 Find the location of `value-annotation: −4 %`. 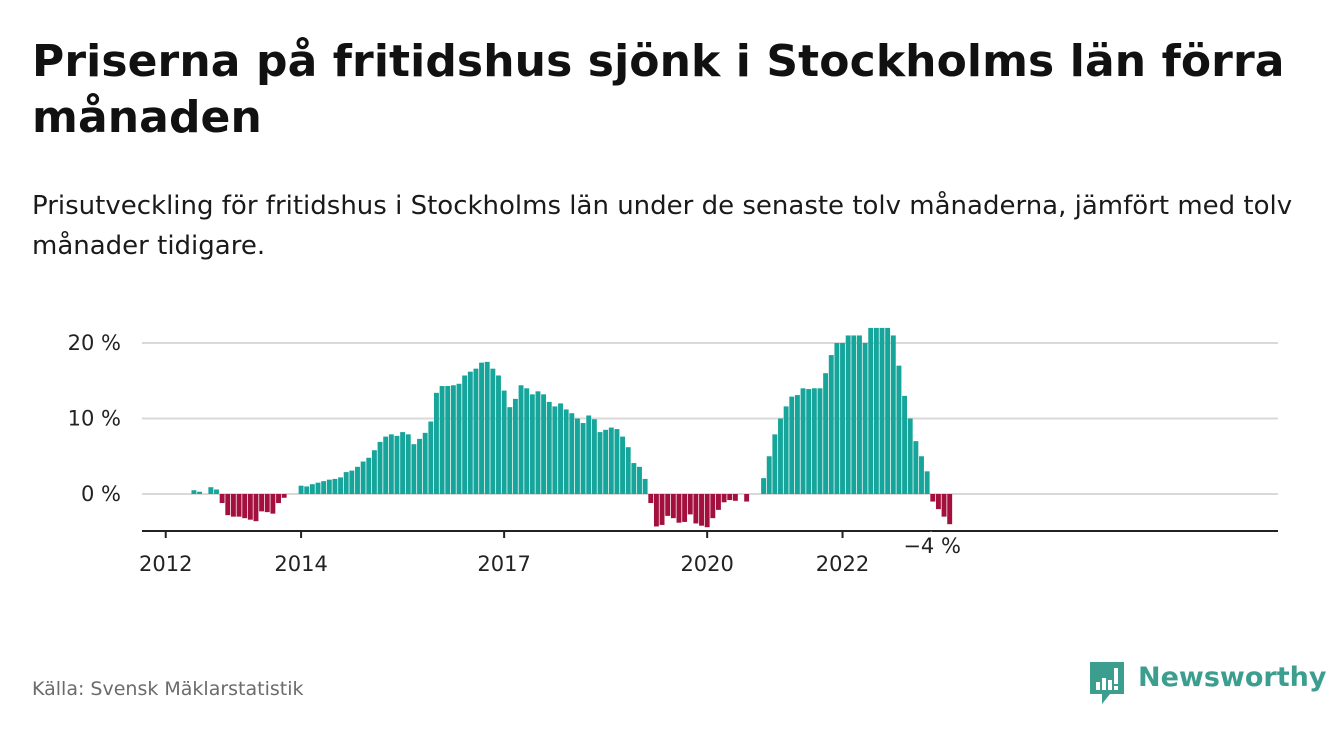

value-annotation: −4 % is located at coordinates (932, 546).